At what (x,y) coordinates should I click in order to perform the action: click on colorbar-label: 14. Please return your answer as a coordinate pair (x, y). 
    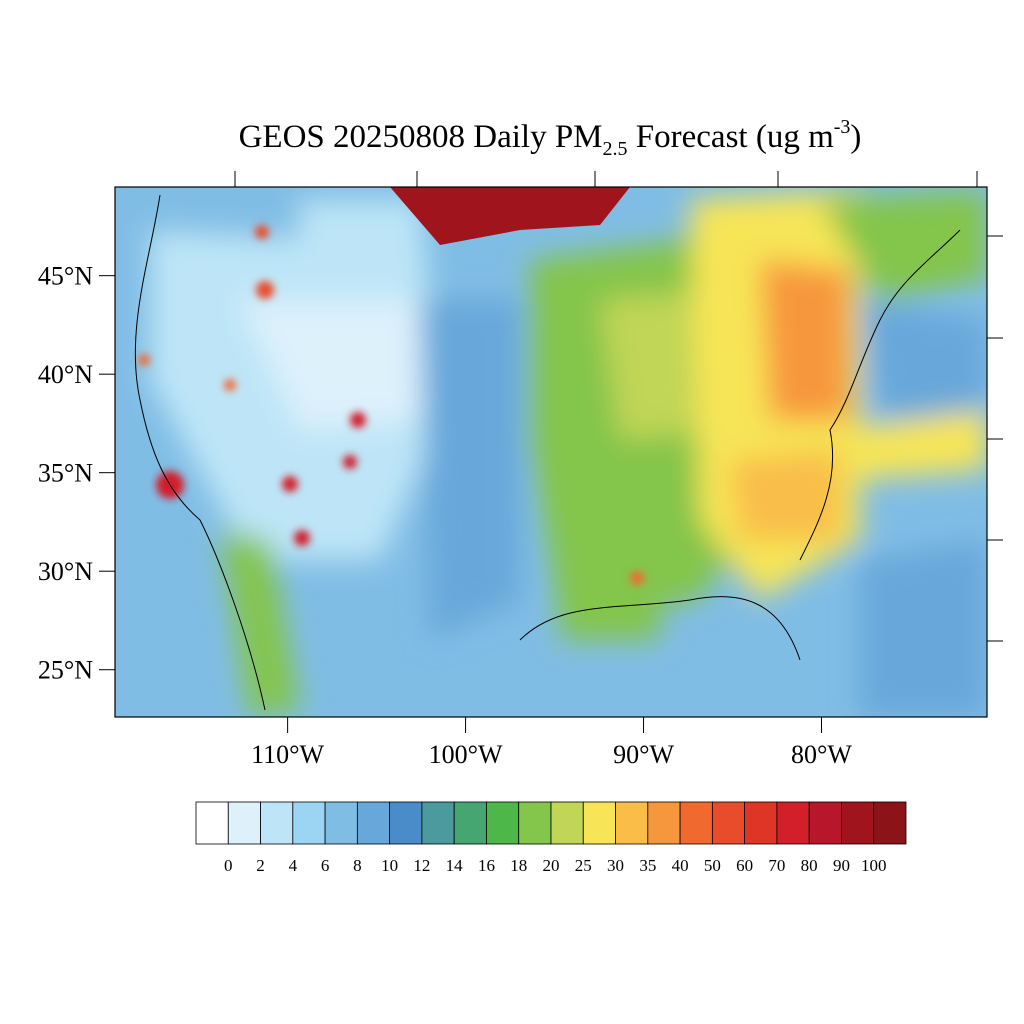
    Looking at the image, I should click on (455, 865).